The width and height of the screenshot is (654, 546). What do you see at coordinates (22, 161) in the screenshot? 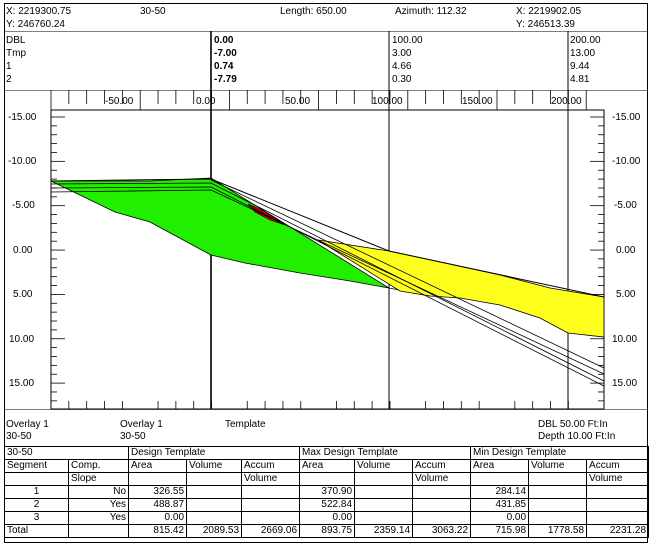
I see `elev-tick-label-left: -10.00` at bounding box center [22, 161].